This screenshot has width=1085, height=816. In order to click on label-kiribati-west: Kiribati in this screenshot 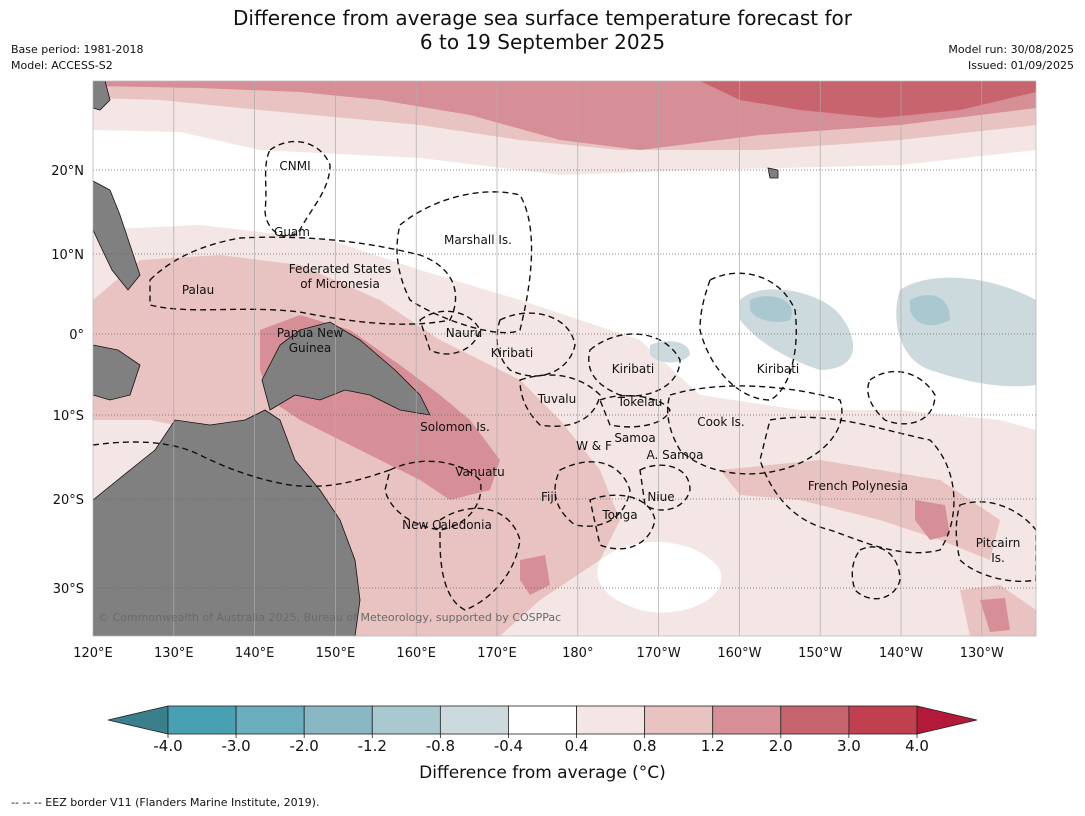, I will do `click(512, 353)`.